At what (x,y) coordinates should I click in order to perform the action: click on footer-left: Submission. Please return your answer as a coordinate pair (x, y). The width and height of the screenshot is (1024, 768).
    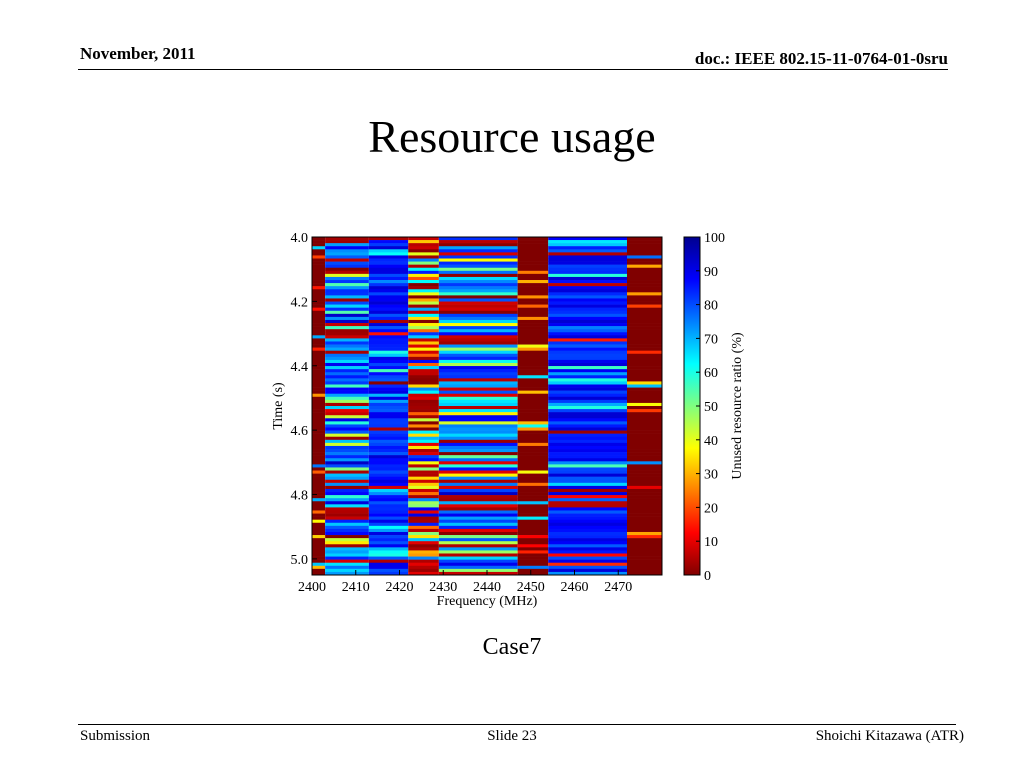
    Looking at the image, I should click on (115, 736).